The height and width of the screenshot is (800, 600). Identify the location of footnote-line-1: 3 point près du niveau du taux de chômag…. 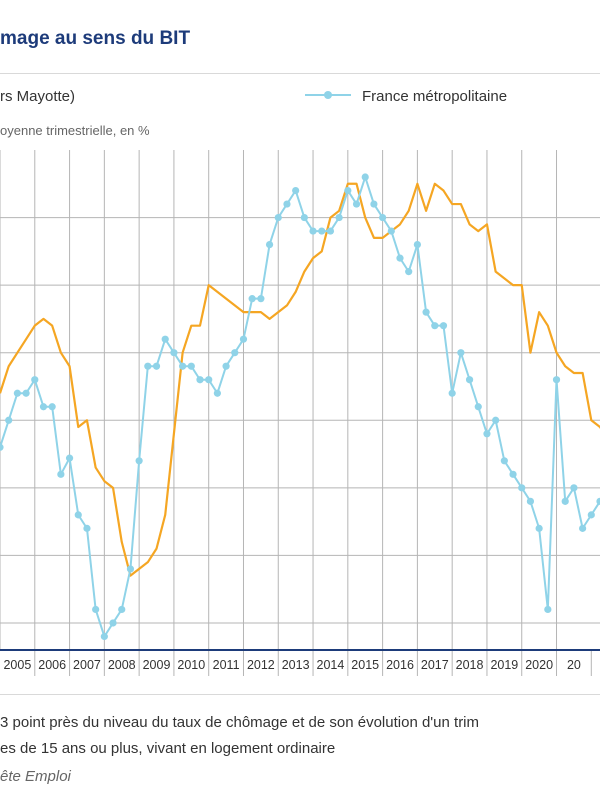
(240, 722).